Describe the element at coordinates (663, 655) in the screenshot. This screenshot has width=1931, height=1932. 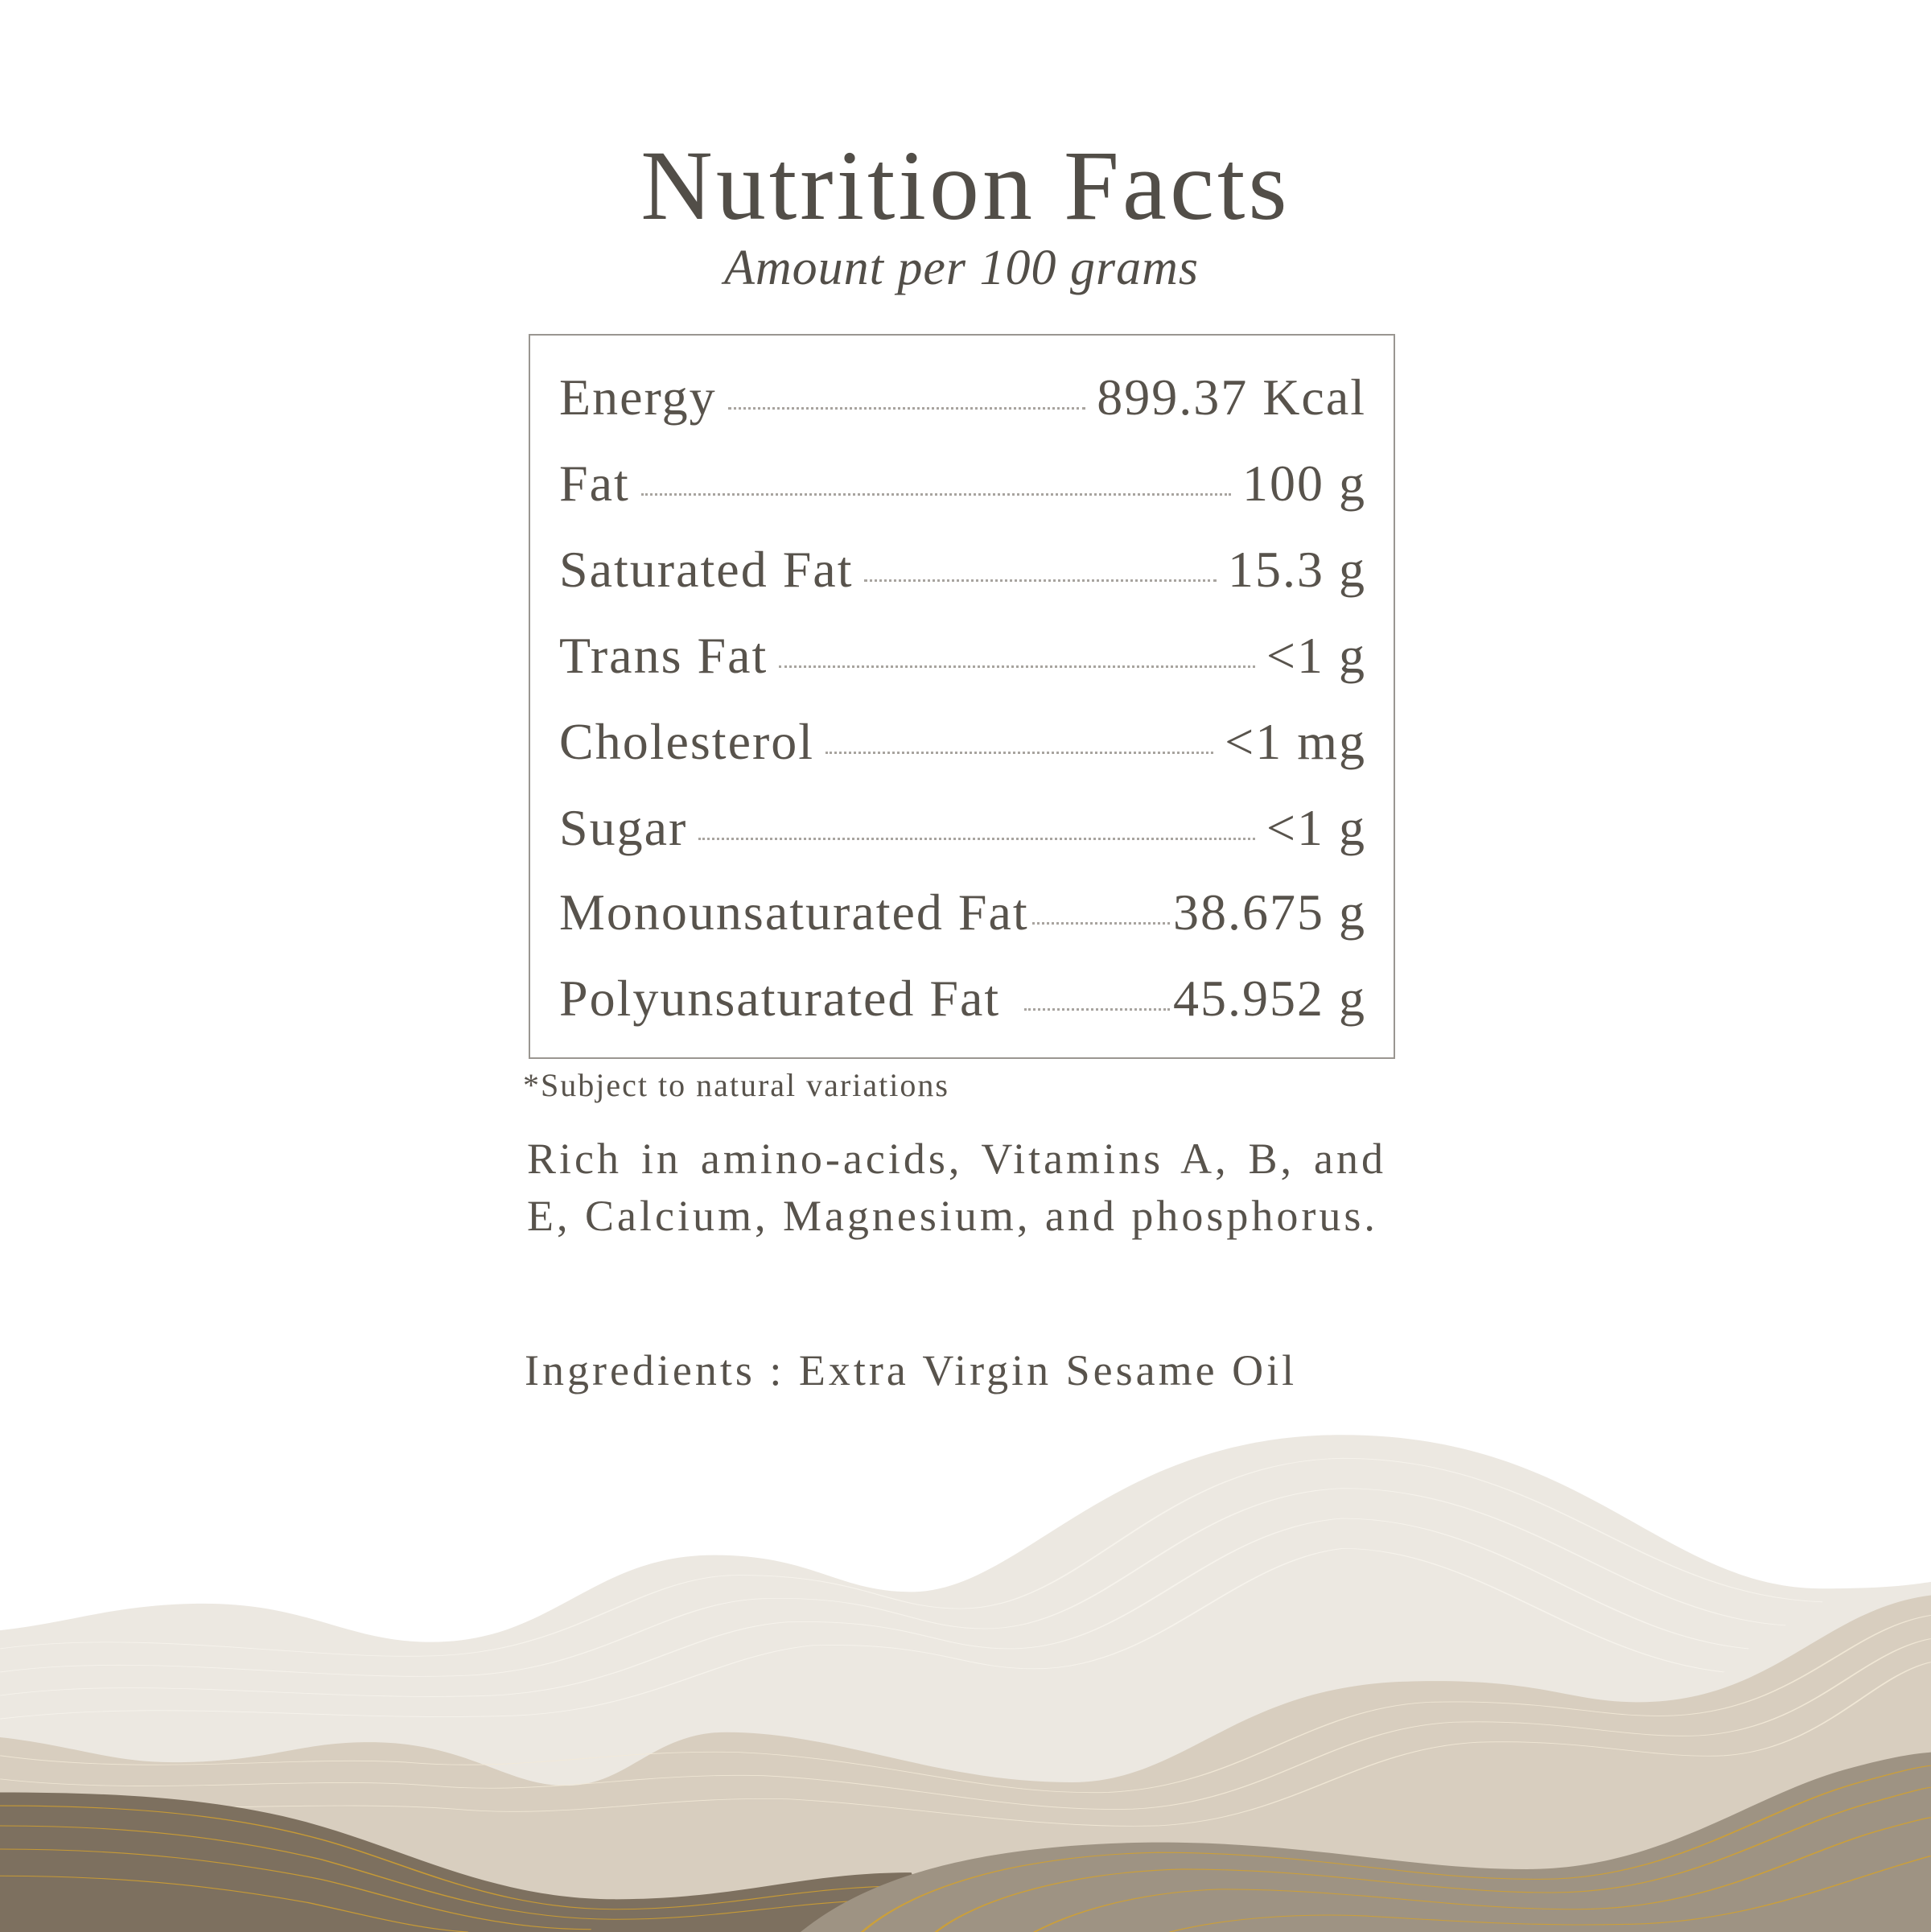
I see `nutrient-label: Trans Fat` at that location.